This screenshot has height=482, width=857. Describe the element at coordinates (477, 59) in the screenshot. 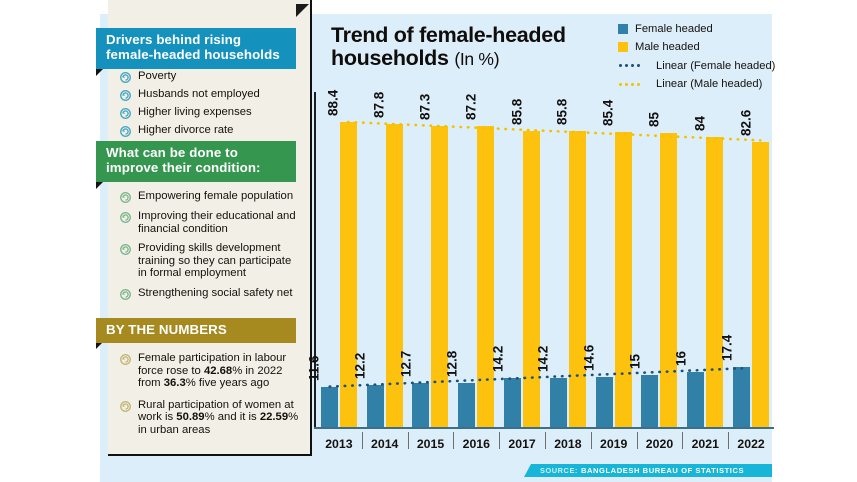

I see `chart-title-unit: (In %)` at that location.